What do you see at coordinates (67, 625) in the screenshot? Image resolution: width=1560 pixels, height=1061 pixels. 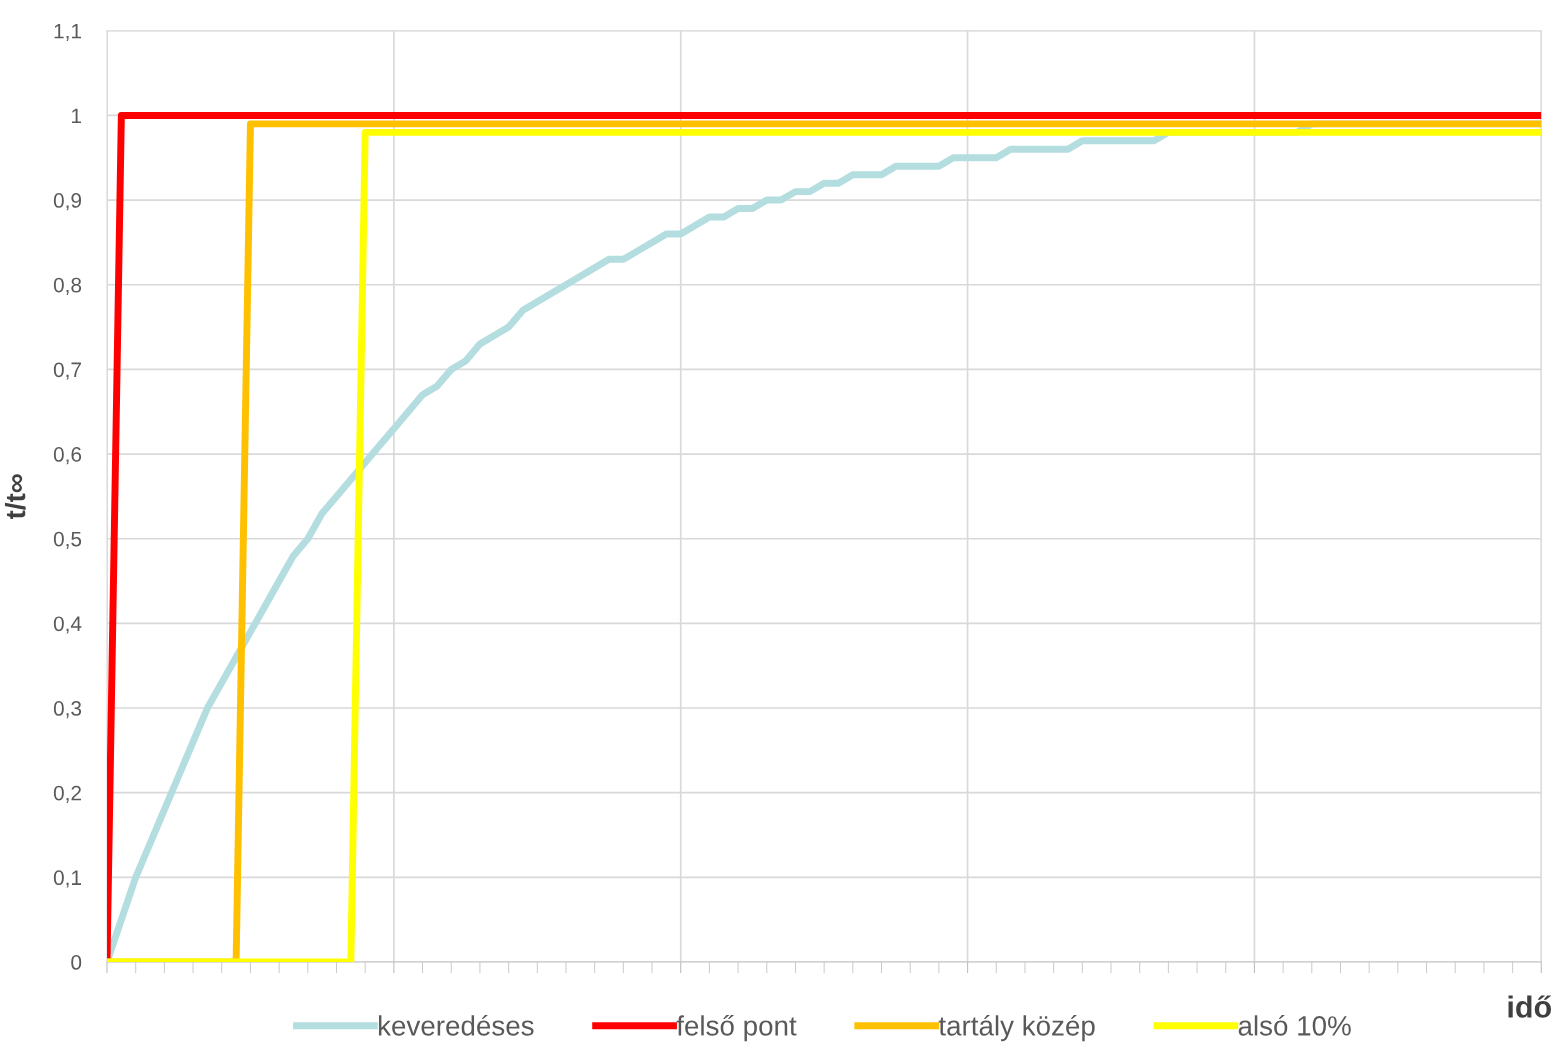 I see `y-tick-label: 0,4` at bounding box center [67, 625].